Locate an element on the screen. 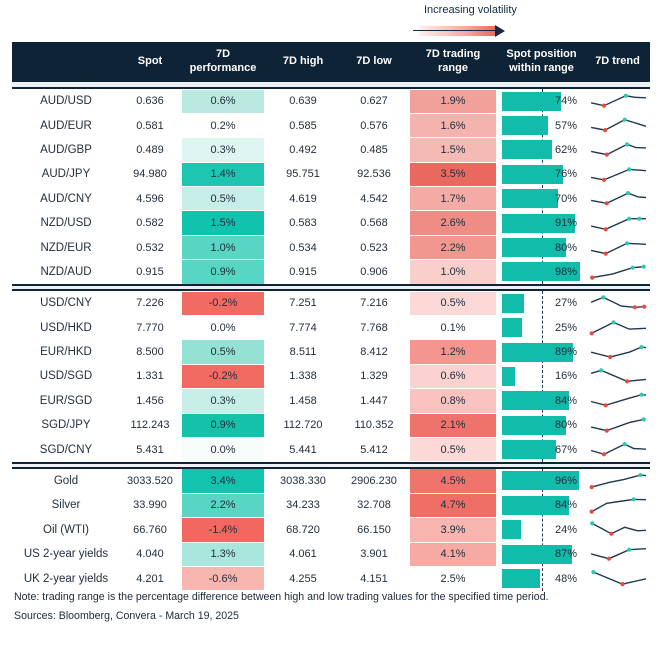 This screenshot has width=662, height=645. performance-cell: 2.2% is located at coordinates (223, 505).